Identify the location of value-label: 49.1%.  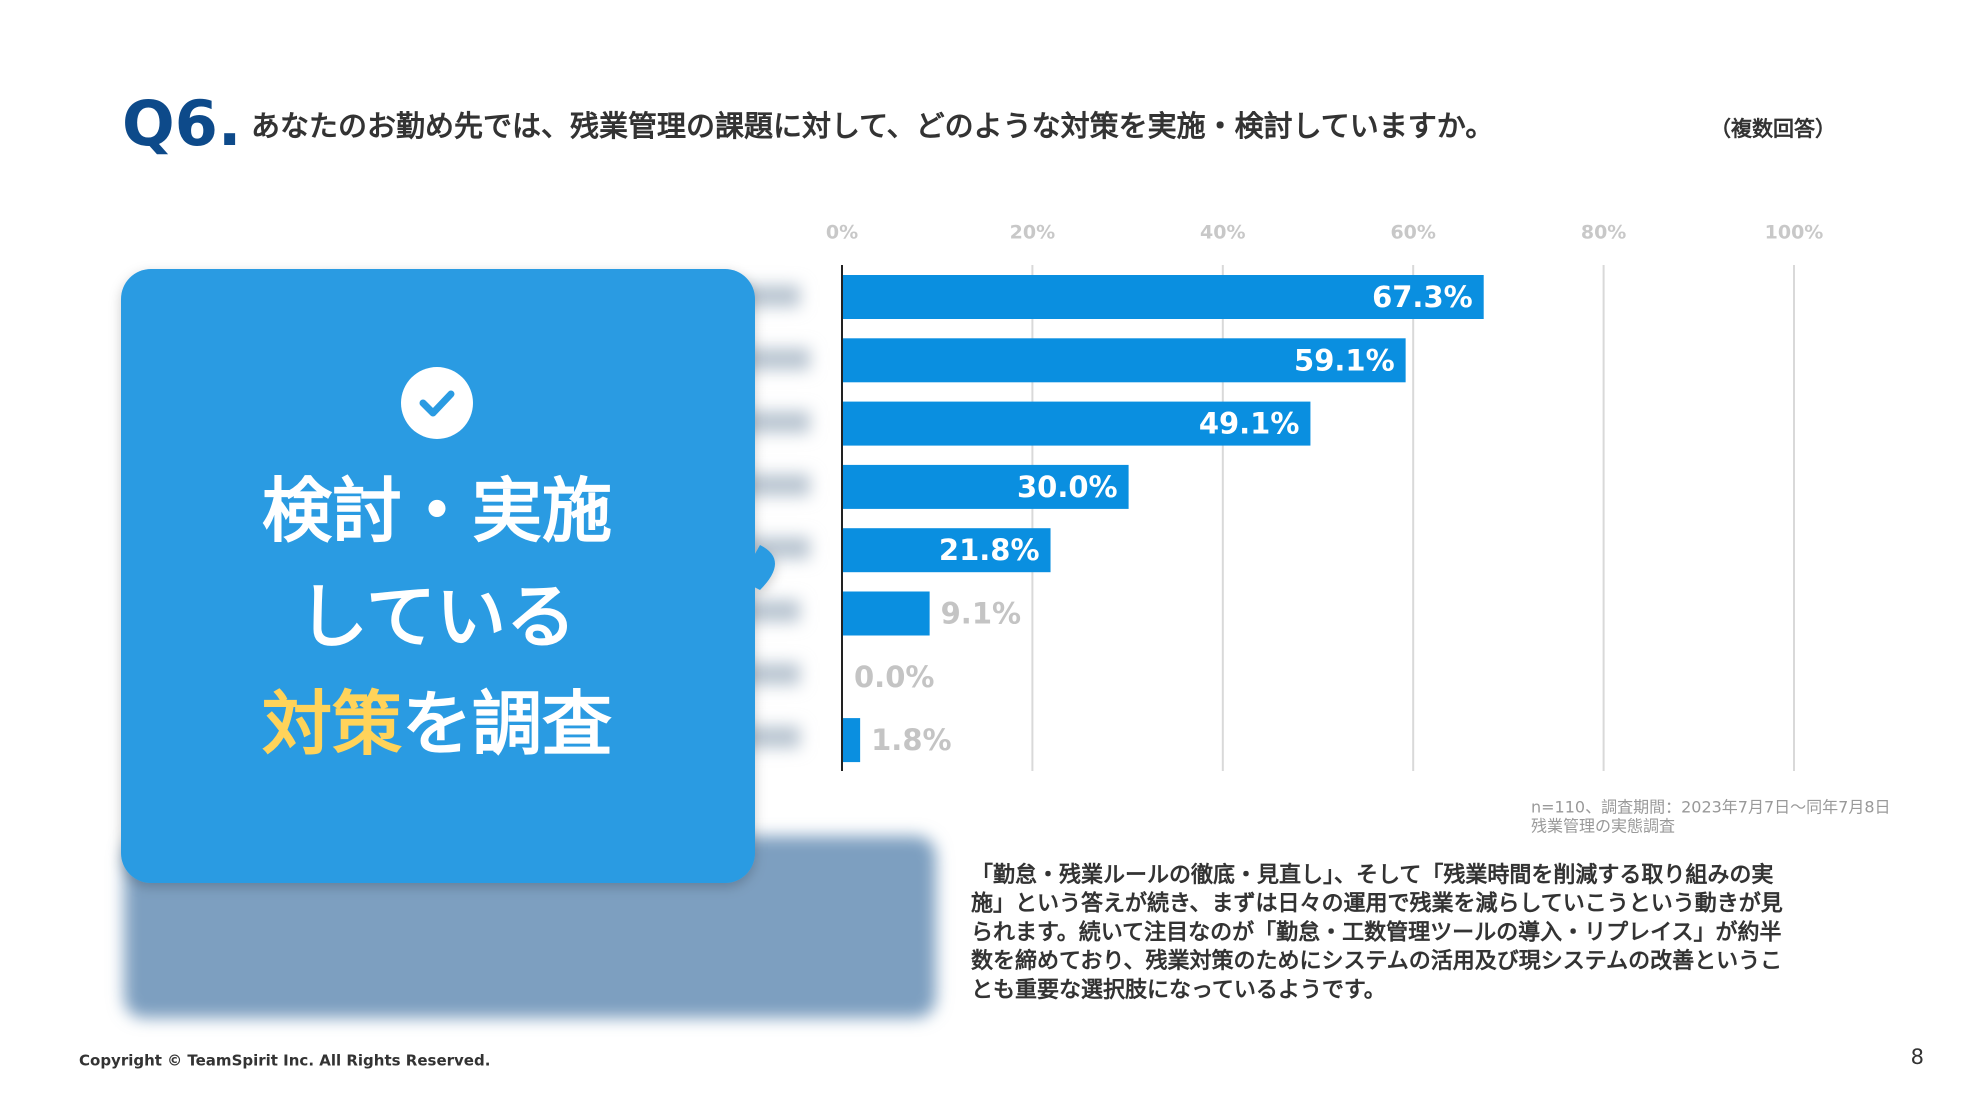
(1249, 424).